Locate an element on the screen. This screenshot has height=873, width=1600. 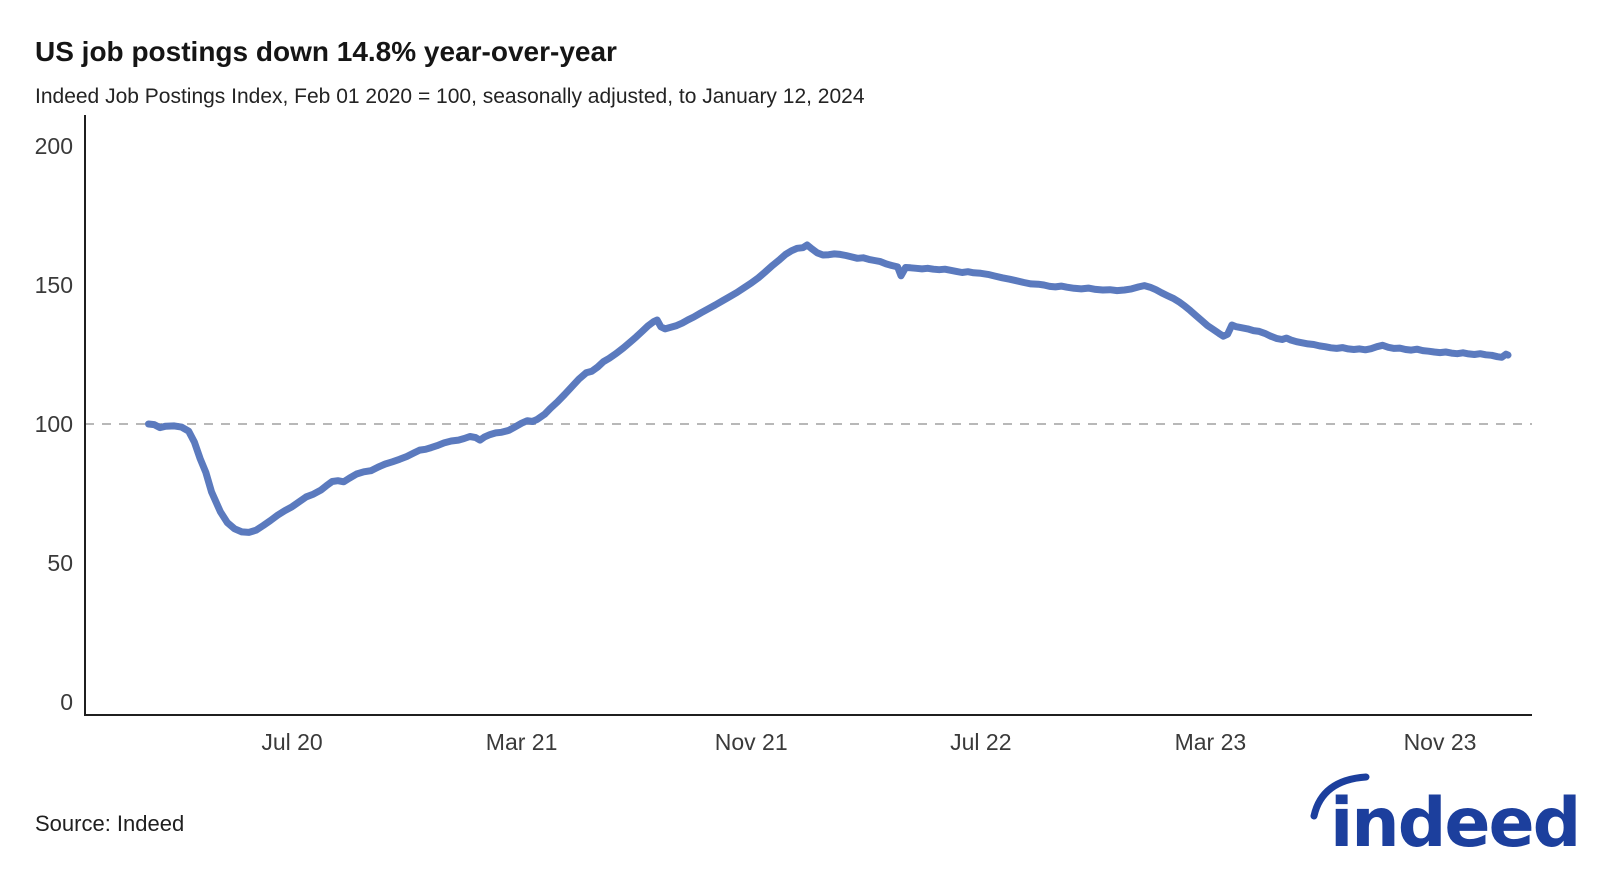
x-tick-label: Nov 23 is located at coordinates (1440, 742).